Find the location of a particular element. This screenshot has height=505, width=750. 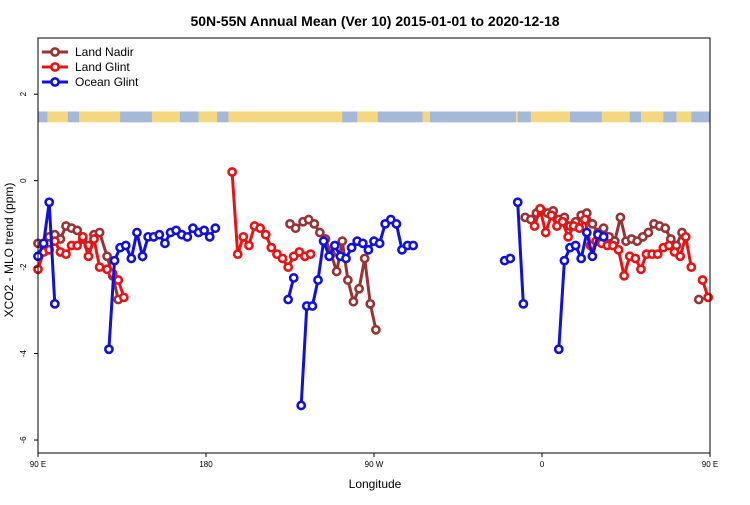

landmask-band is located at coordinates (374, 117).